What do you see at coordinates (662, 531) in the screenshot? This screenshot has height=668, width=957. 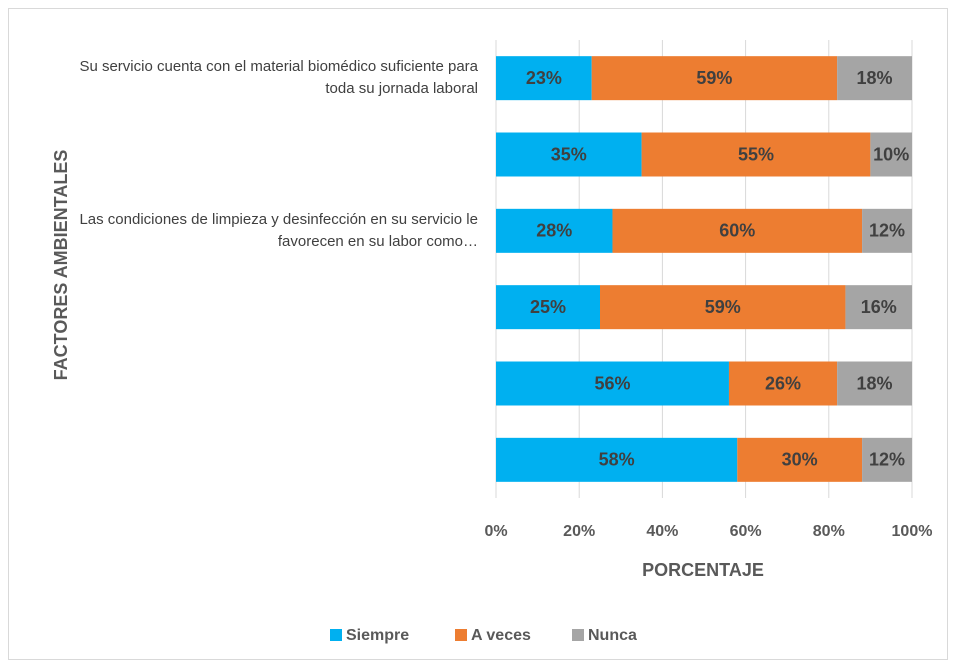 I see `x-tick-label: 40%` at bounding box center [662, 531].